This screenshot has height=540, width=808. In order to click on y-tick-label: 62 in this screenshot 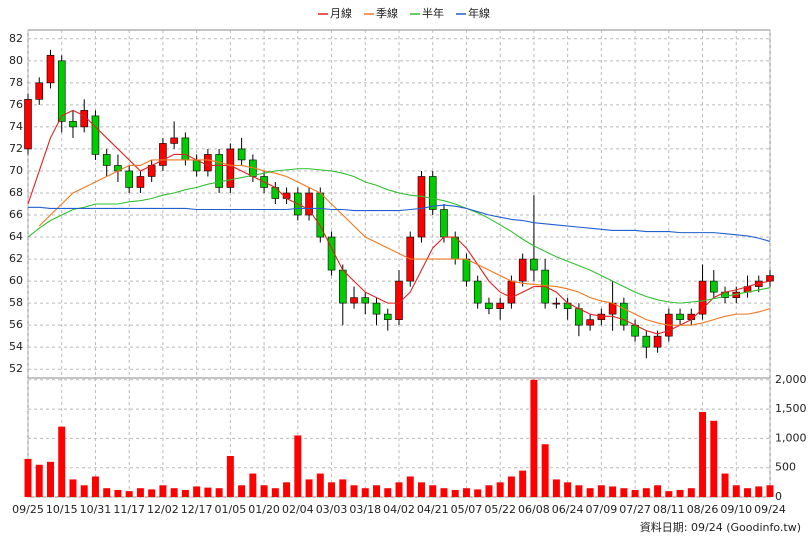, I will do `click(16, 258)`.